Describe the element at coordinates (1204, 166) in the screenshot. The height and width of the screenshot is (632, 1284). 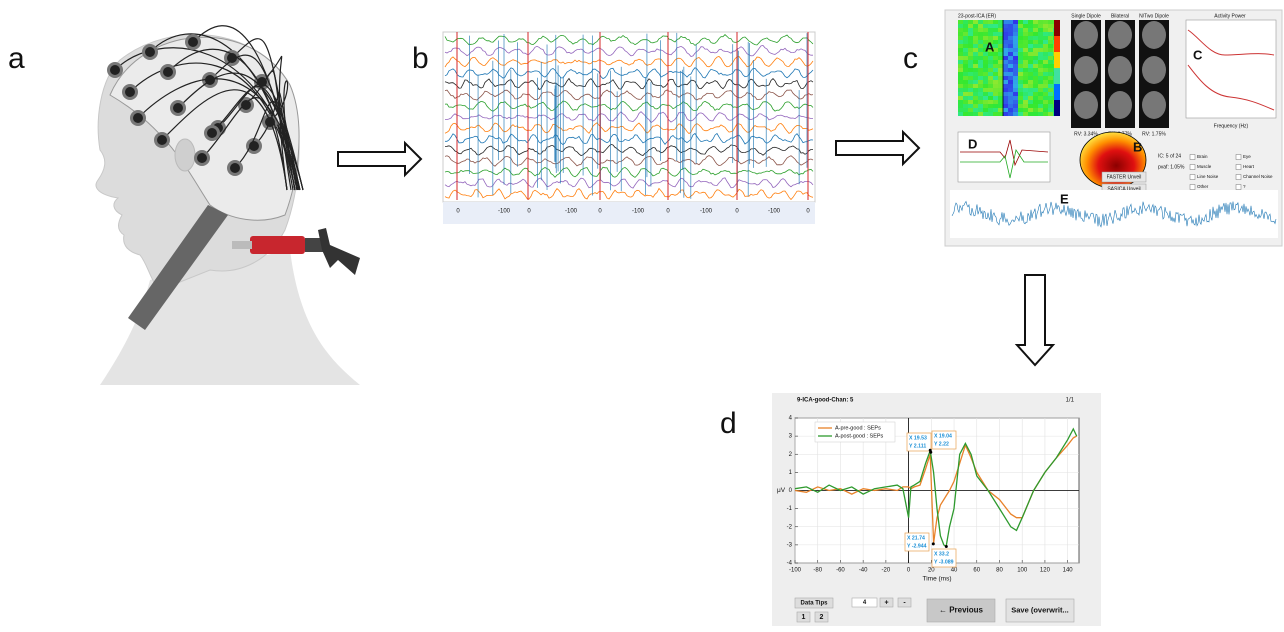
I see `checkbox-label: Muscle` at that location.